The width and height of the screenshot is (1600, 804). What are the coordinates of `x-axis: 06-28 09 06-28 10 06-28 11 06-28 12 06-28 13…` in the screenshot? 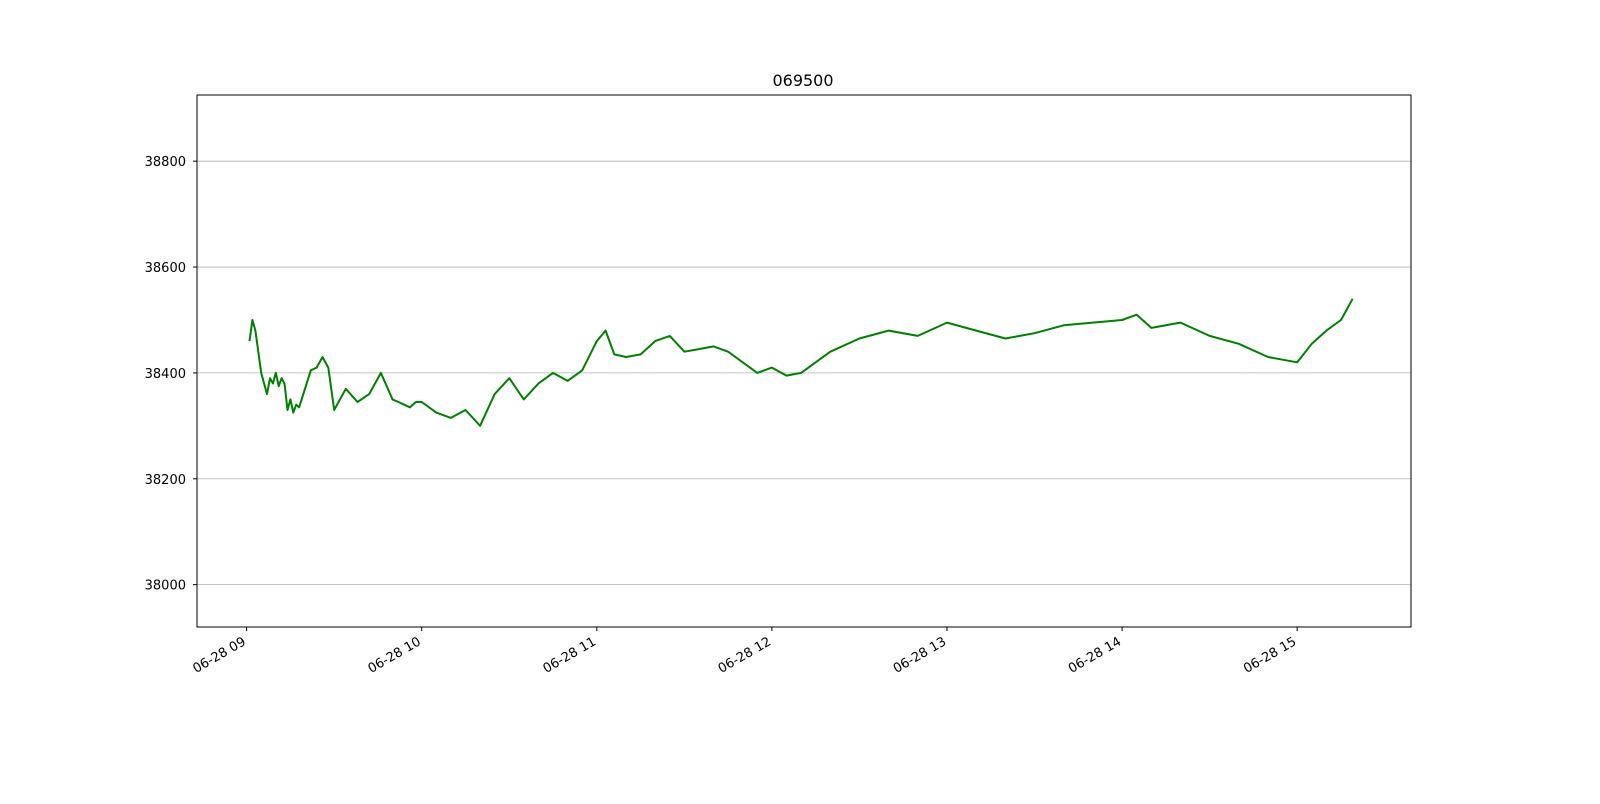 It's located at (744, 652).